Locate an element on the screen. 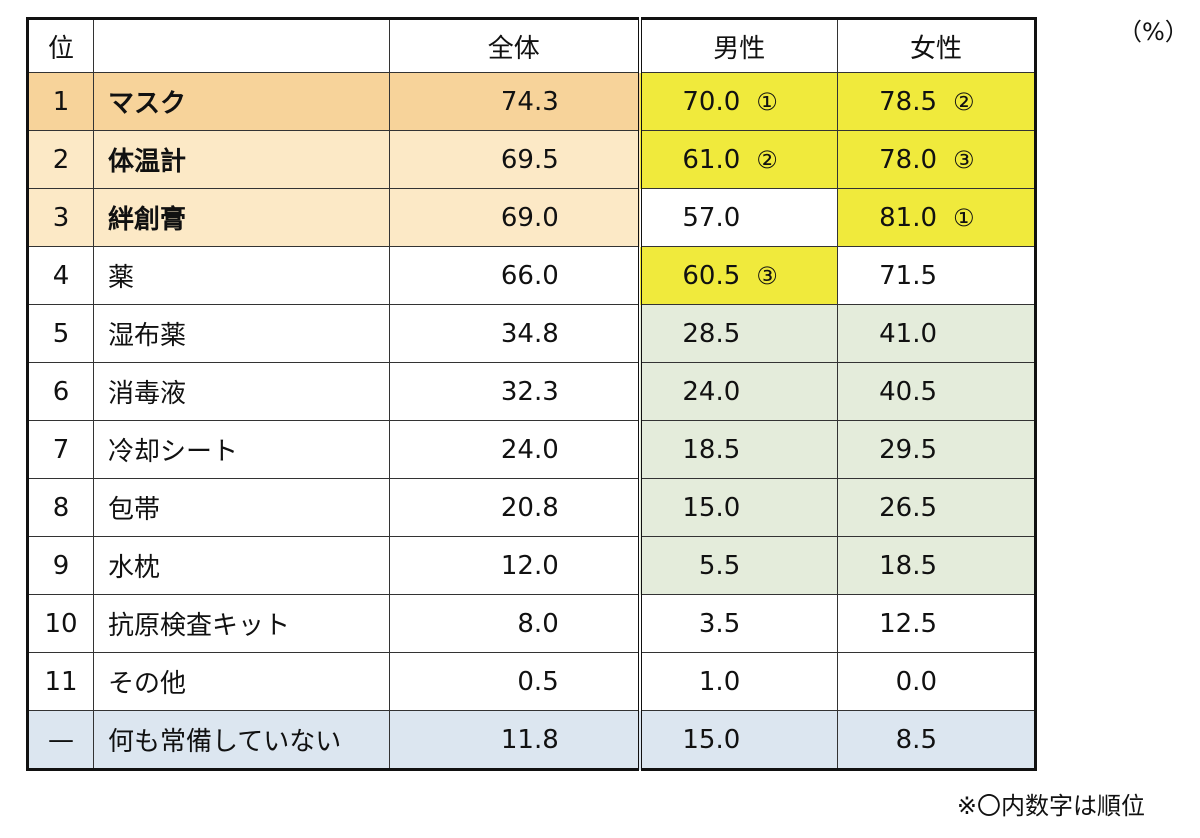 The width and height of the screenshot is (1200, 838). table-row: 7 冷却シート 24.0 18.5 29.5 is located at coordinates (531, 449).